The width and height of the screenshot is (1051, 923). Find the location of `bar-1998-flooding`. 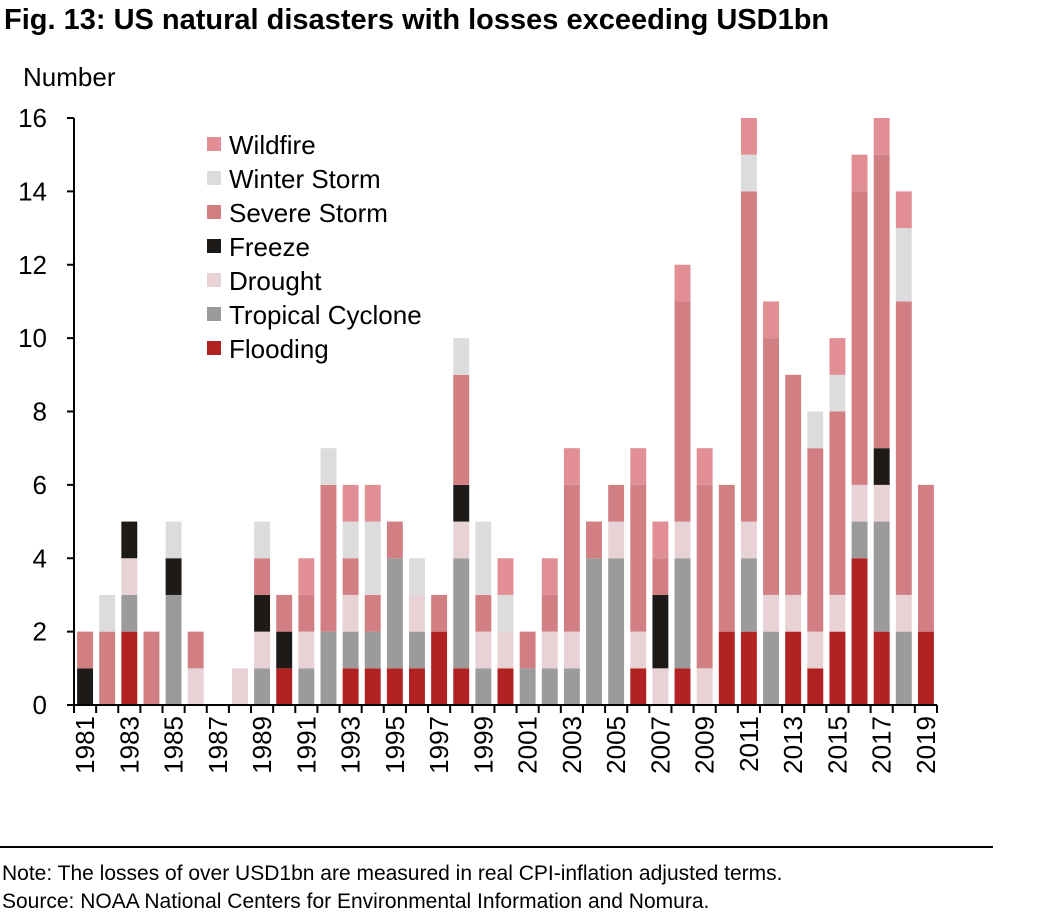

bar-1998-flooding is located at coordinates (461, 686).